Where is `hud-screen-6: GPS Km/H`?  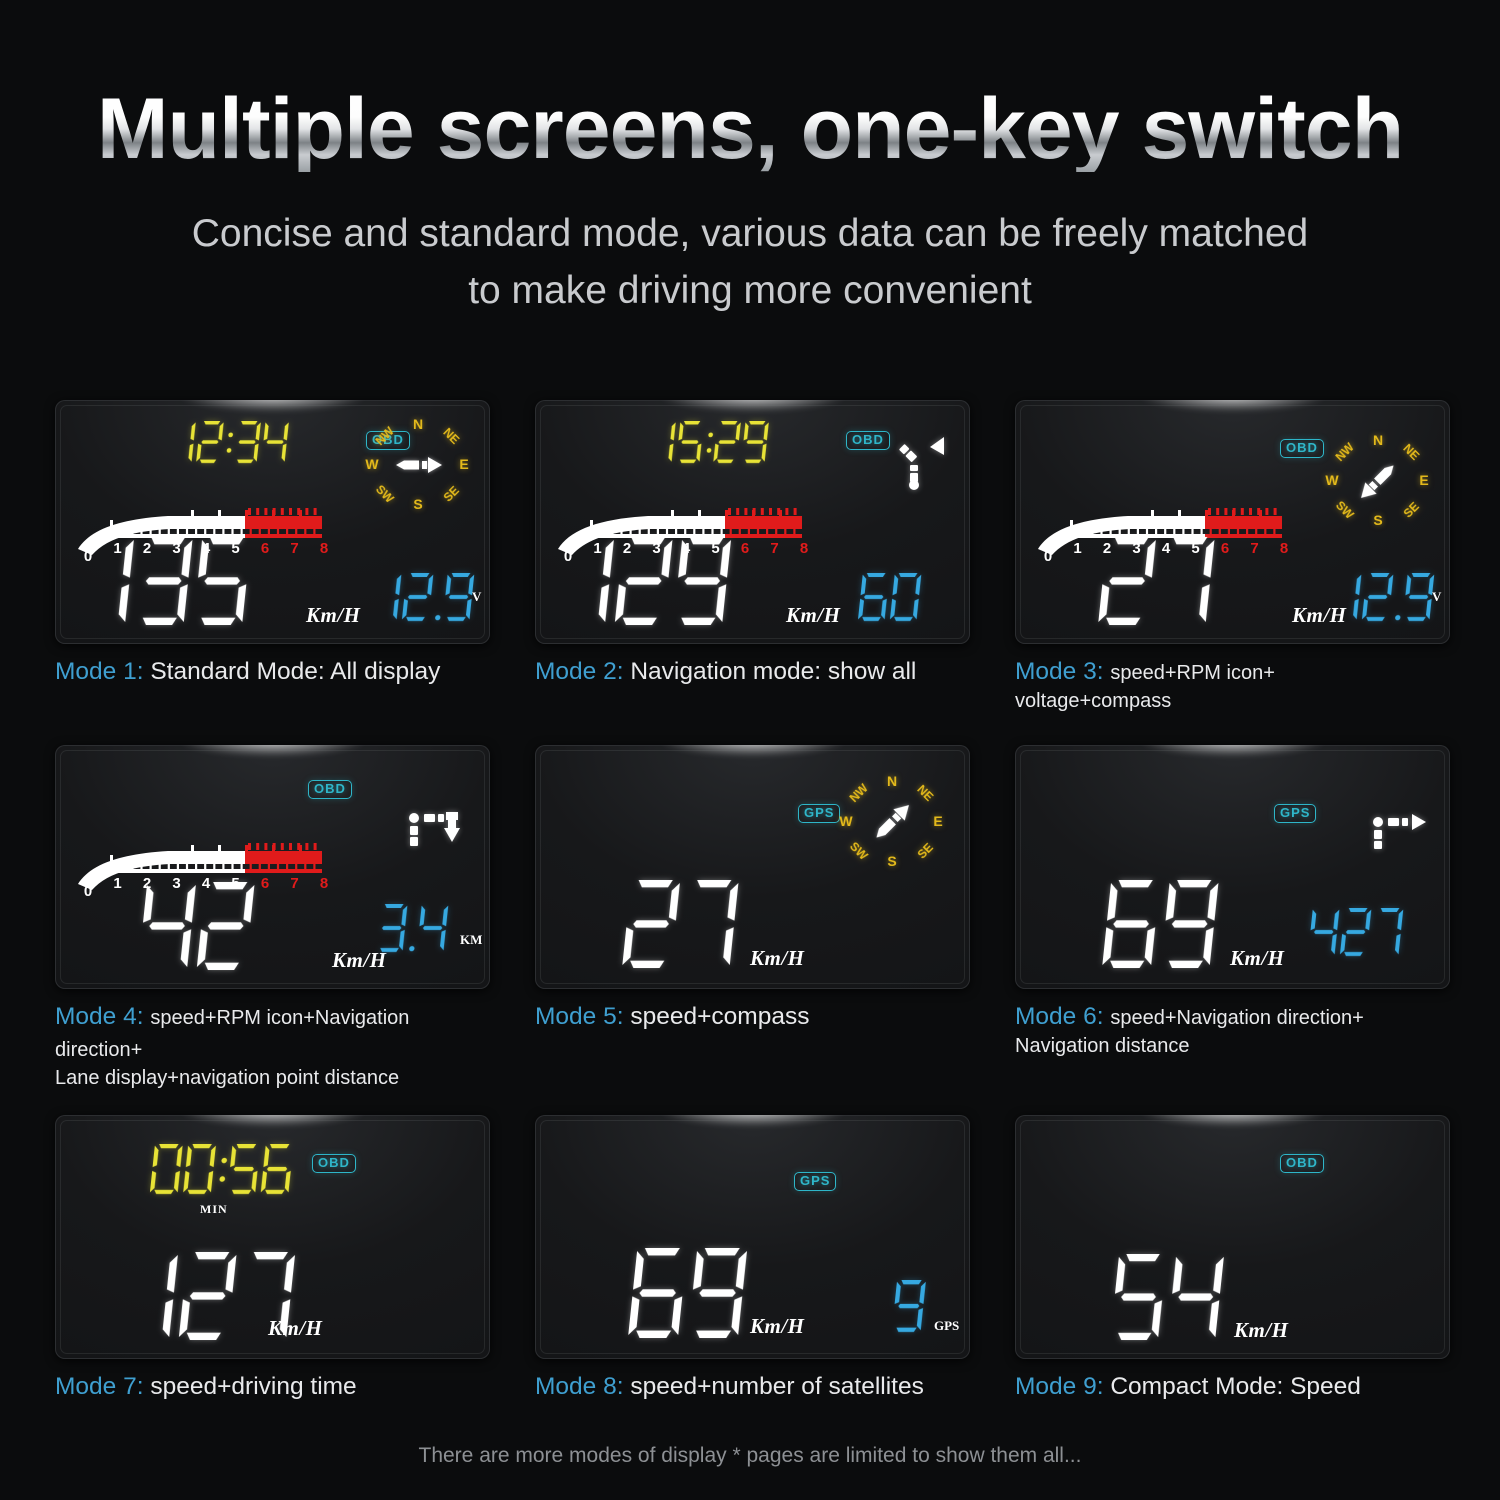 hud-screen-6: GPS Km/H is located at coordinates (1232, 867).